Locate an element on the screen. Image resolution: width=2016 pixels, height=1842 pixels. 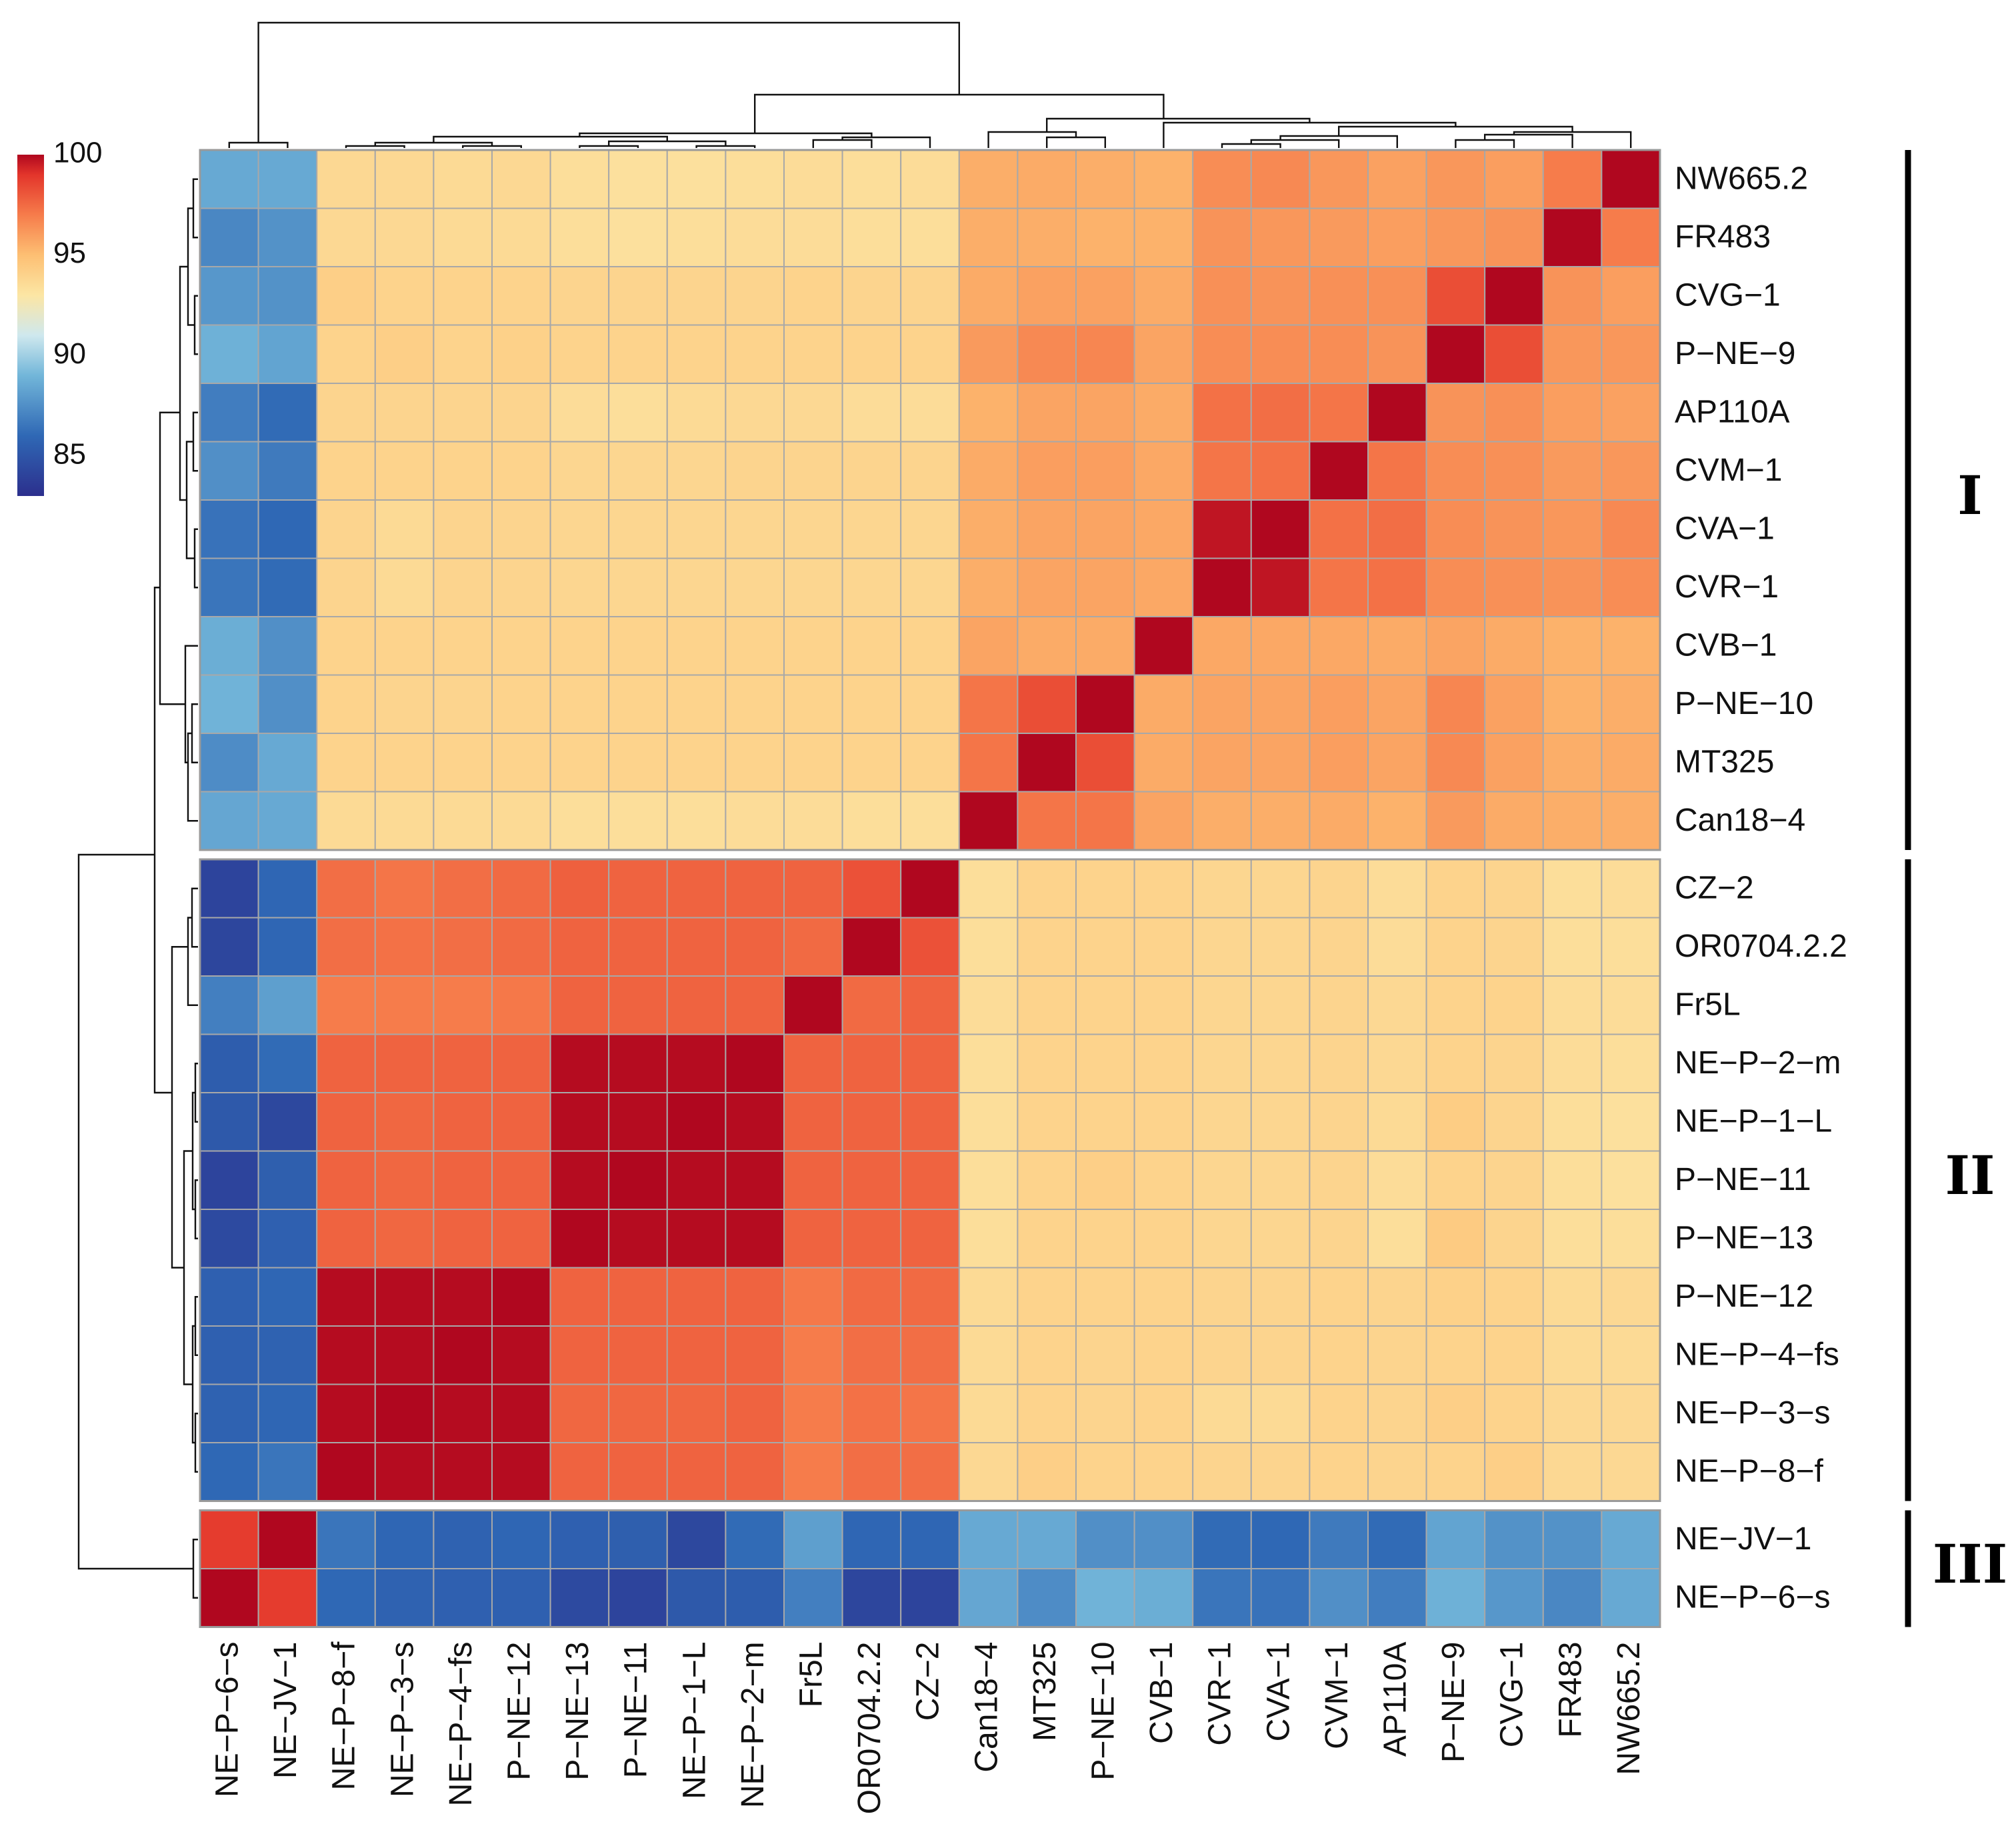
cell-cvm-1-x-ne-p-6-s is located at coordinates (229, 471).